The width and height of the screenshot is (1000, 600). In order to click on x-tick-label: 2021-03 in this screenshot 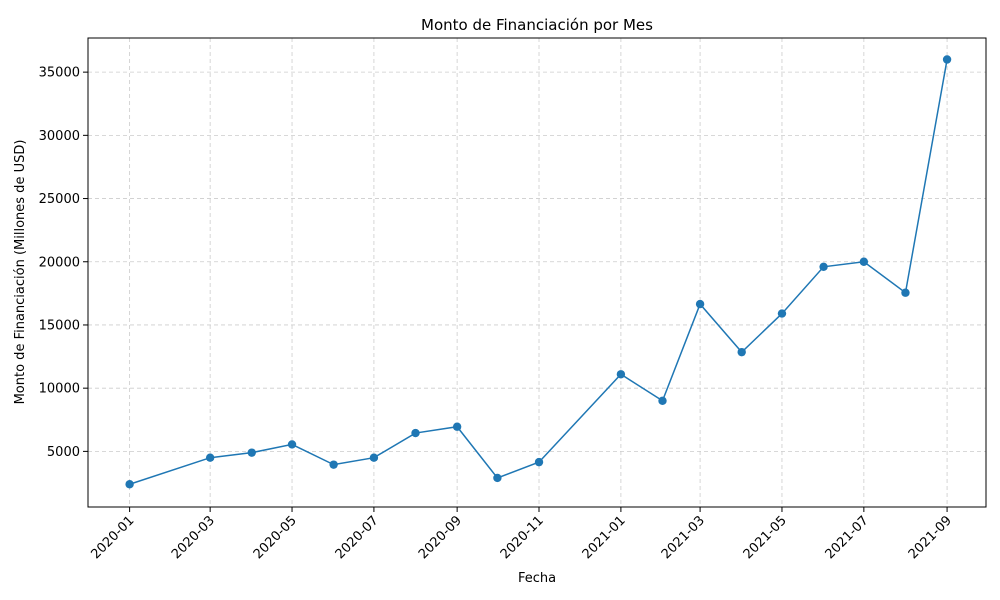, I will do `click(683, 537)`.